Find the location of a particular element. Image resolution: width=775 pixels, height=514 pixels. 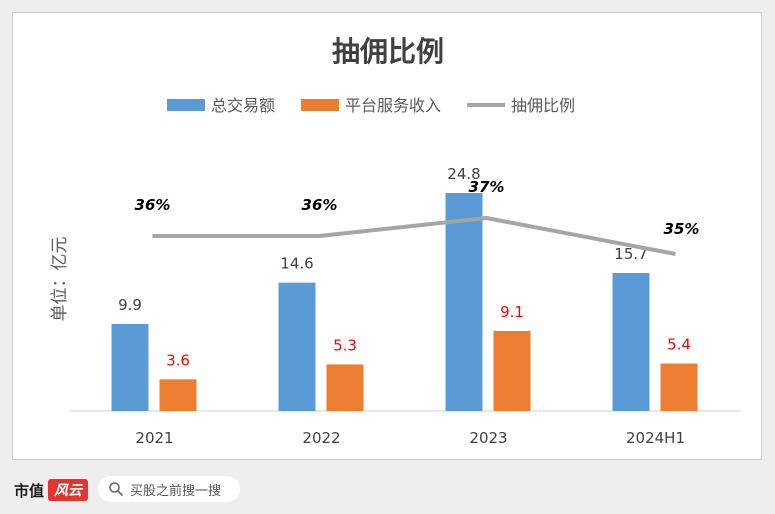

search-box: 买股之前搜一搜 is located at coordinates (169, 489).